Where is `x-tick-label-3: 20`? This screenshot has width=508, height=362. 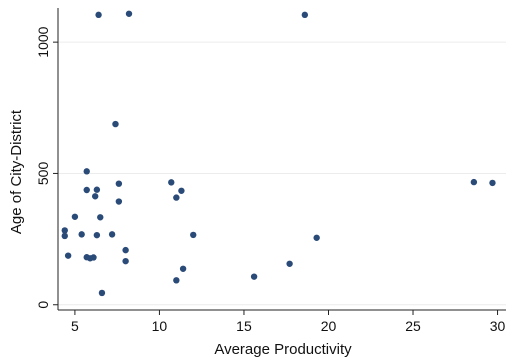
x-tick-label-3: 20 is located at coordinates (329, 326).